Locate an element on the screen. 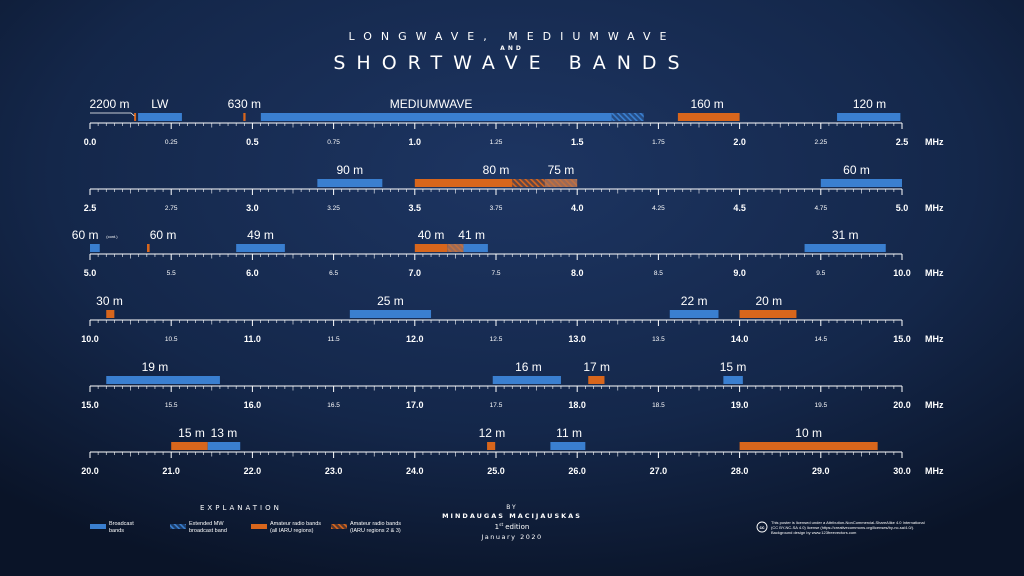  tick-label: 13.0 is located at coordinates (577, 339).